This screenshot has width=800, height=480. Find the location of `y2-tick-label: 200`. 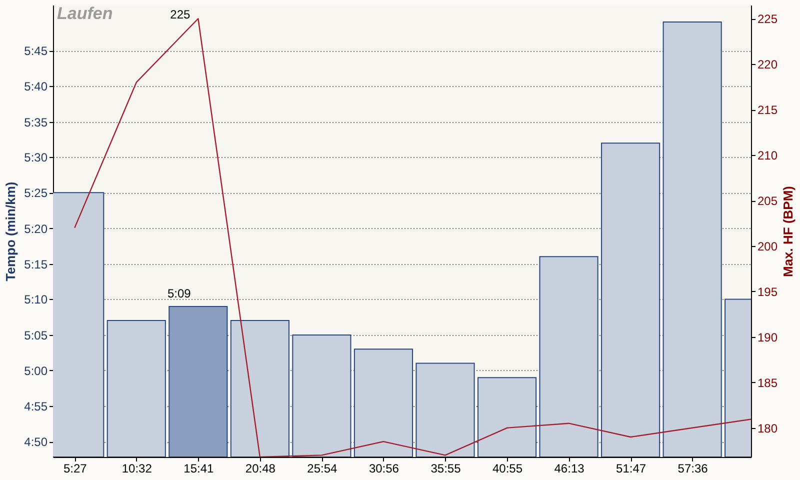

y2-tick-label: 200 is located at coordinates (768, 247).